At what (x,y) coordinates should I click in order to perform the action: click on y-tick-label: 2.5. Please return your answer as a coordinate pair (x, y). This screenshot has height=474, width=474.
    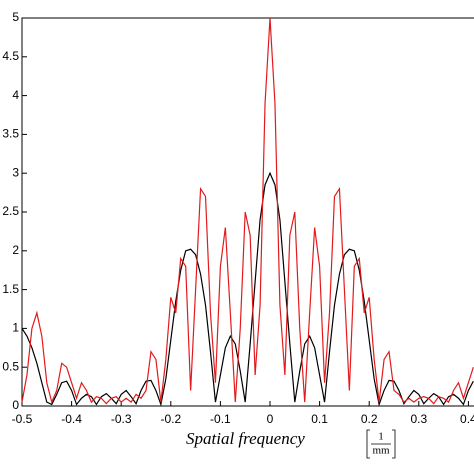
    Looking at the image, I should click on (10, 211).